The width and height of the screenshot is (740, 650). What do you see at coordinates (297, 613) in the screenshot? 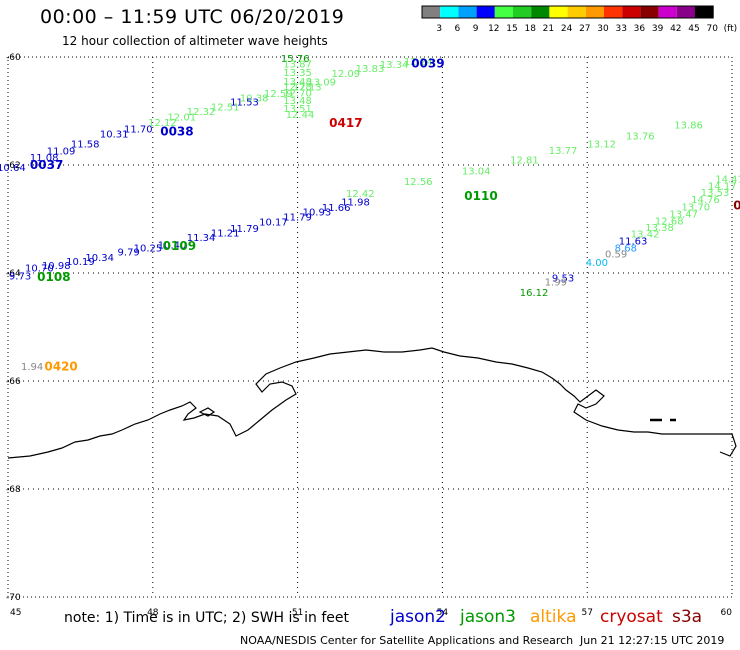
I see `longitude-label: 51` at bounding box center [297, 613].